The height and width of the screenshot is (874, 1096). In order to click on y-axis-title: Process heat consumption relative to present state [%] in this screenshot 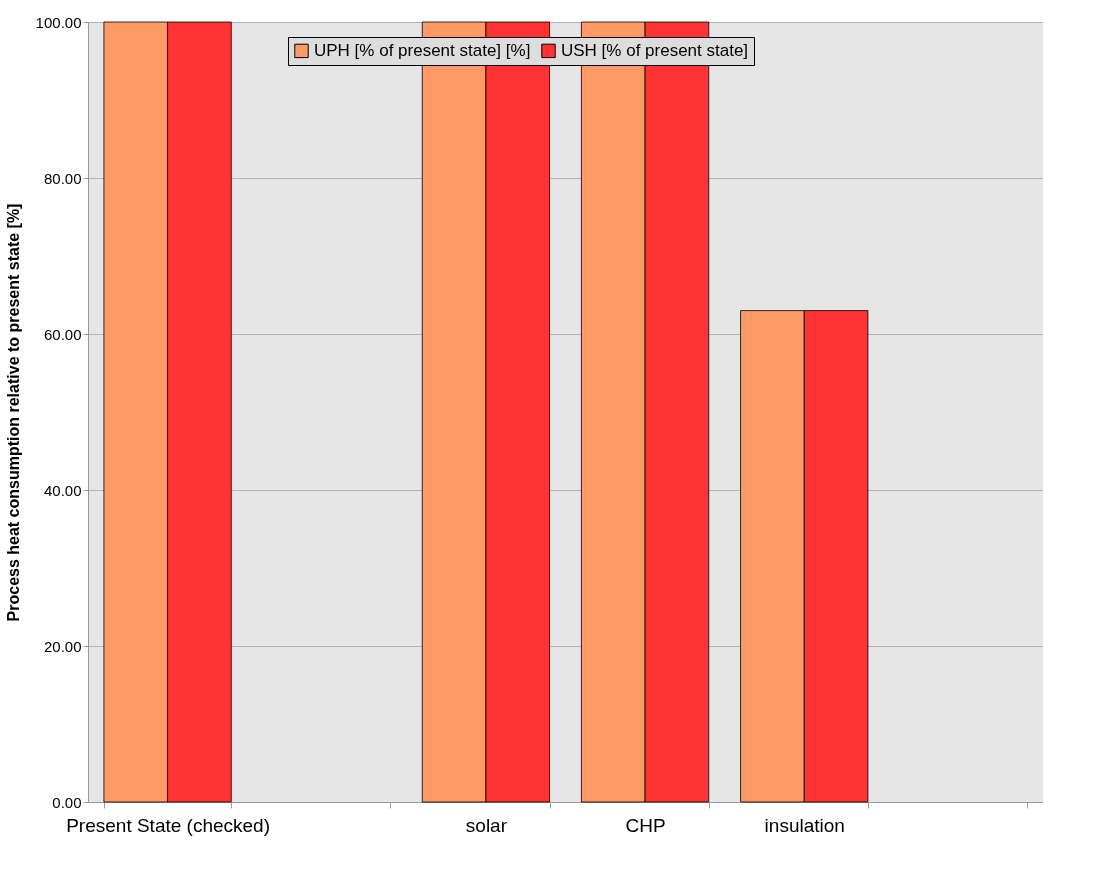, I will do `click(13, 412)`.